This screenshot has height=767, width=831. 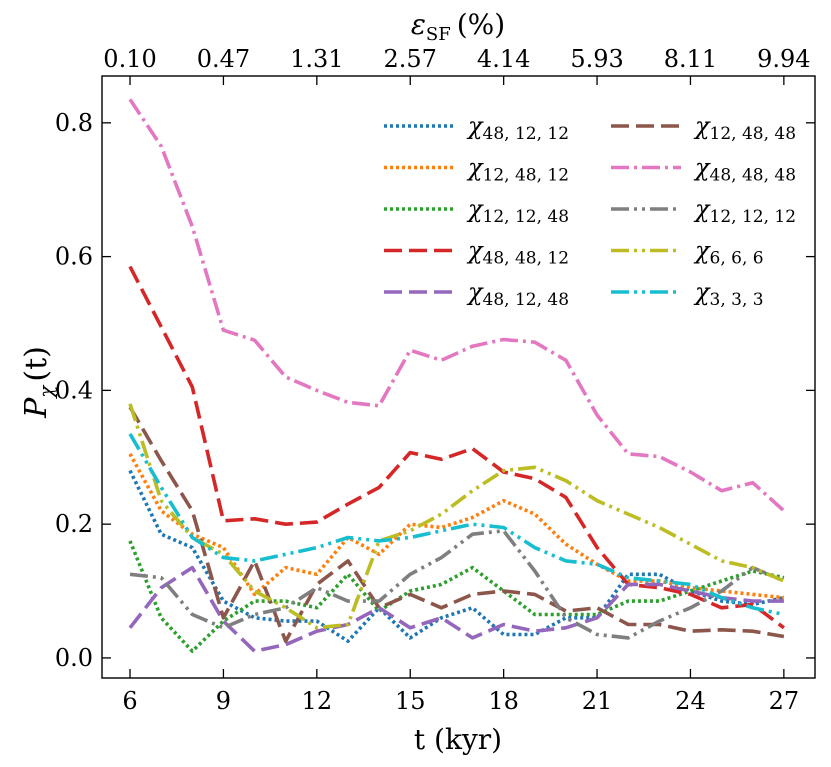 I want to click on y-axis-label-subscript: χ, so click(x=46, y=392).